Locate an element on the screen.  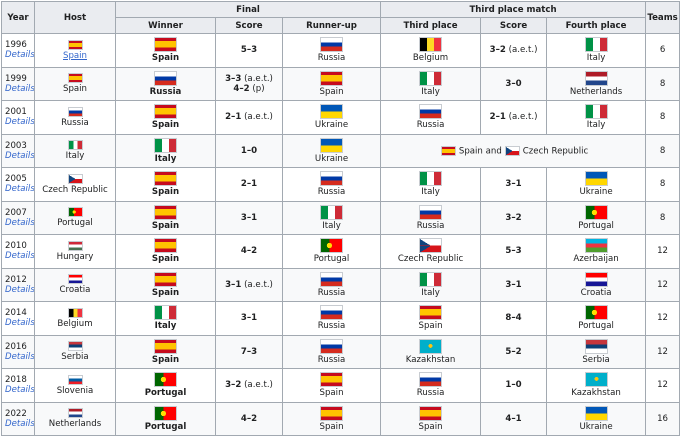
third-place-cell: Czech Republic is located at coordinates (431, 251).